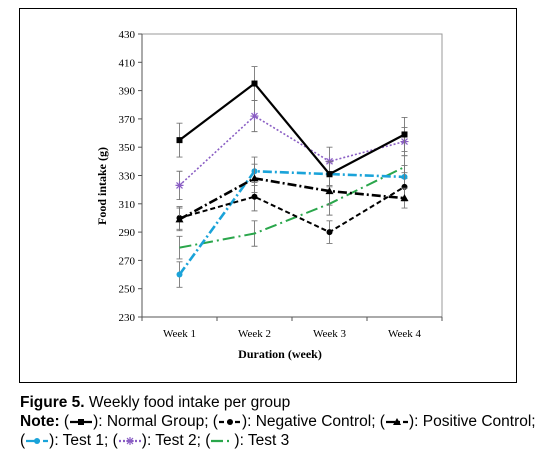 The width and height of the screenshot is (560, 469). I want to click on legend-label: ): Normal Group;, so click(151, 421).